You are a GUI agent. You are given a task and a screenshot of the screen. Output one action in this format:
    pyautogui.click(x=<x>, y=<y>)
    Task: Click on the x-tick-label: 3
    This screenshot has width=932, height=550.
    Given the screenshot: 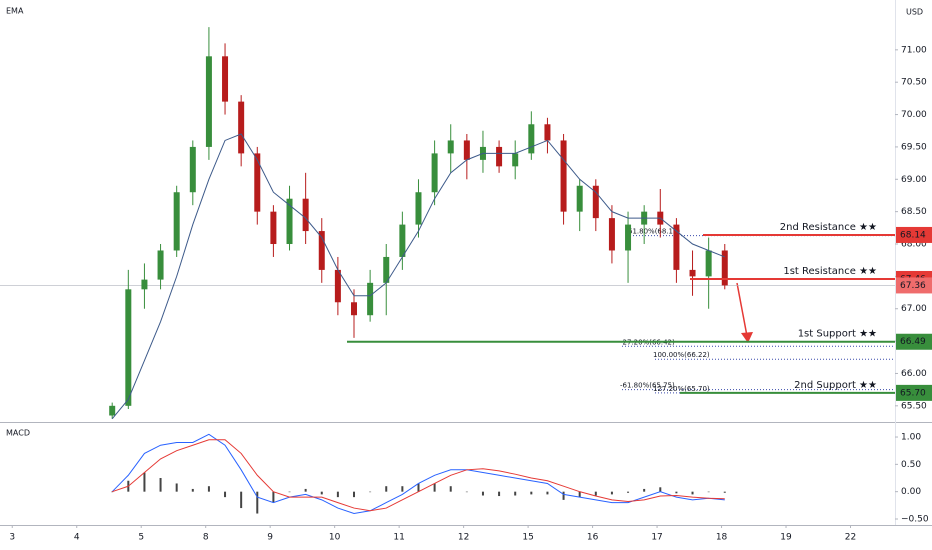 What is the action you would take?
    pyautogui.click(x=12, y=538)
    